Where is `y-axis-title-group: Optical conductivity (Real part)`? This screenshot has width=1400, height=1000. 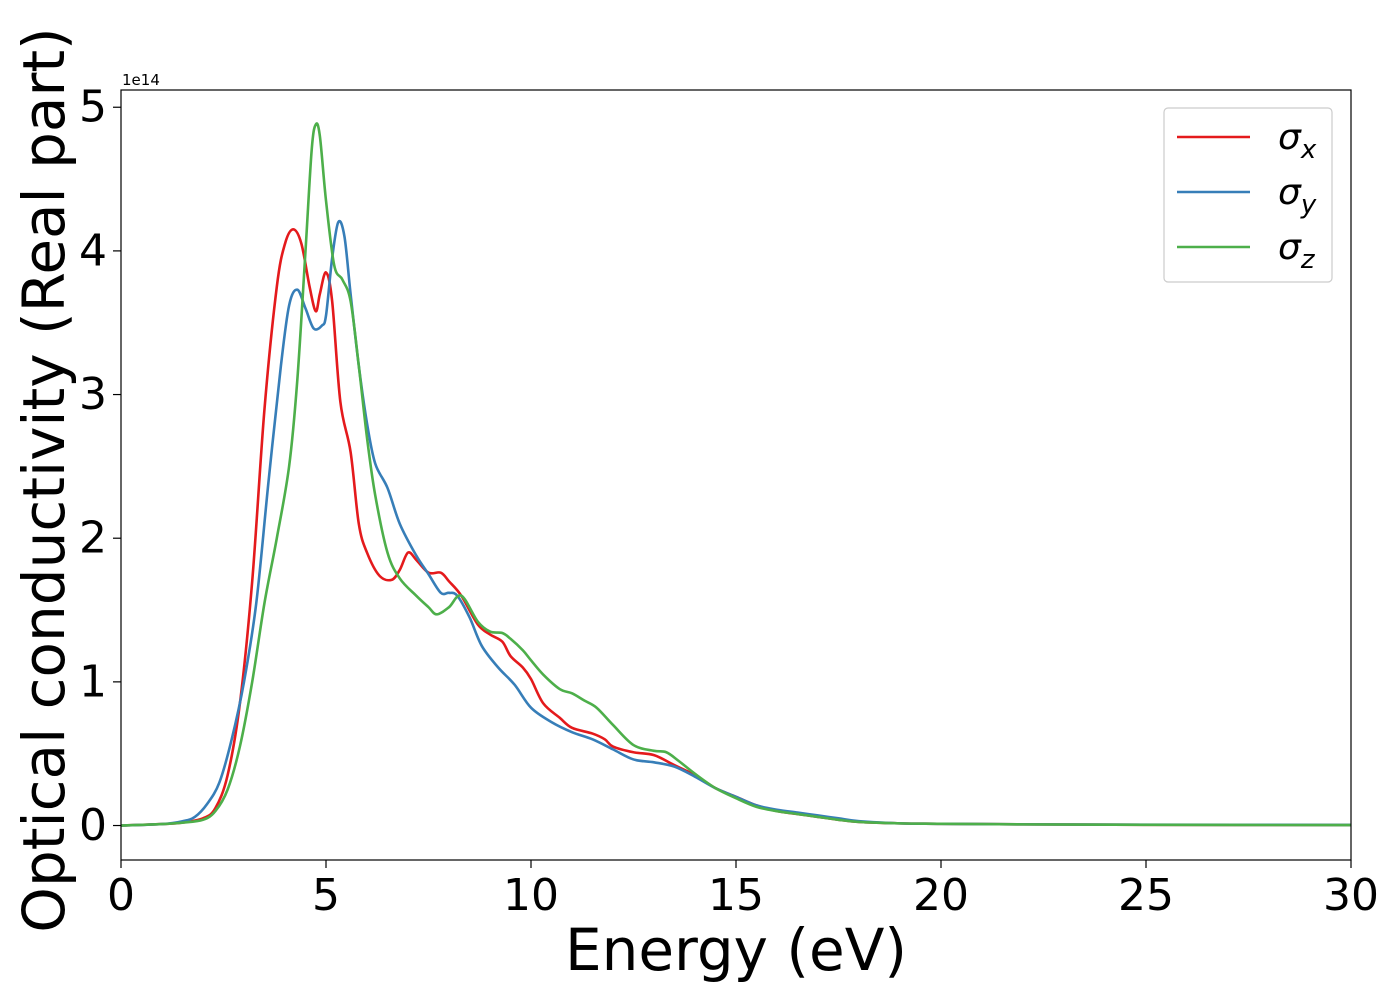 y-axis-title-group: Optical conductivity (Real part) is located at coordinates (44, 479).